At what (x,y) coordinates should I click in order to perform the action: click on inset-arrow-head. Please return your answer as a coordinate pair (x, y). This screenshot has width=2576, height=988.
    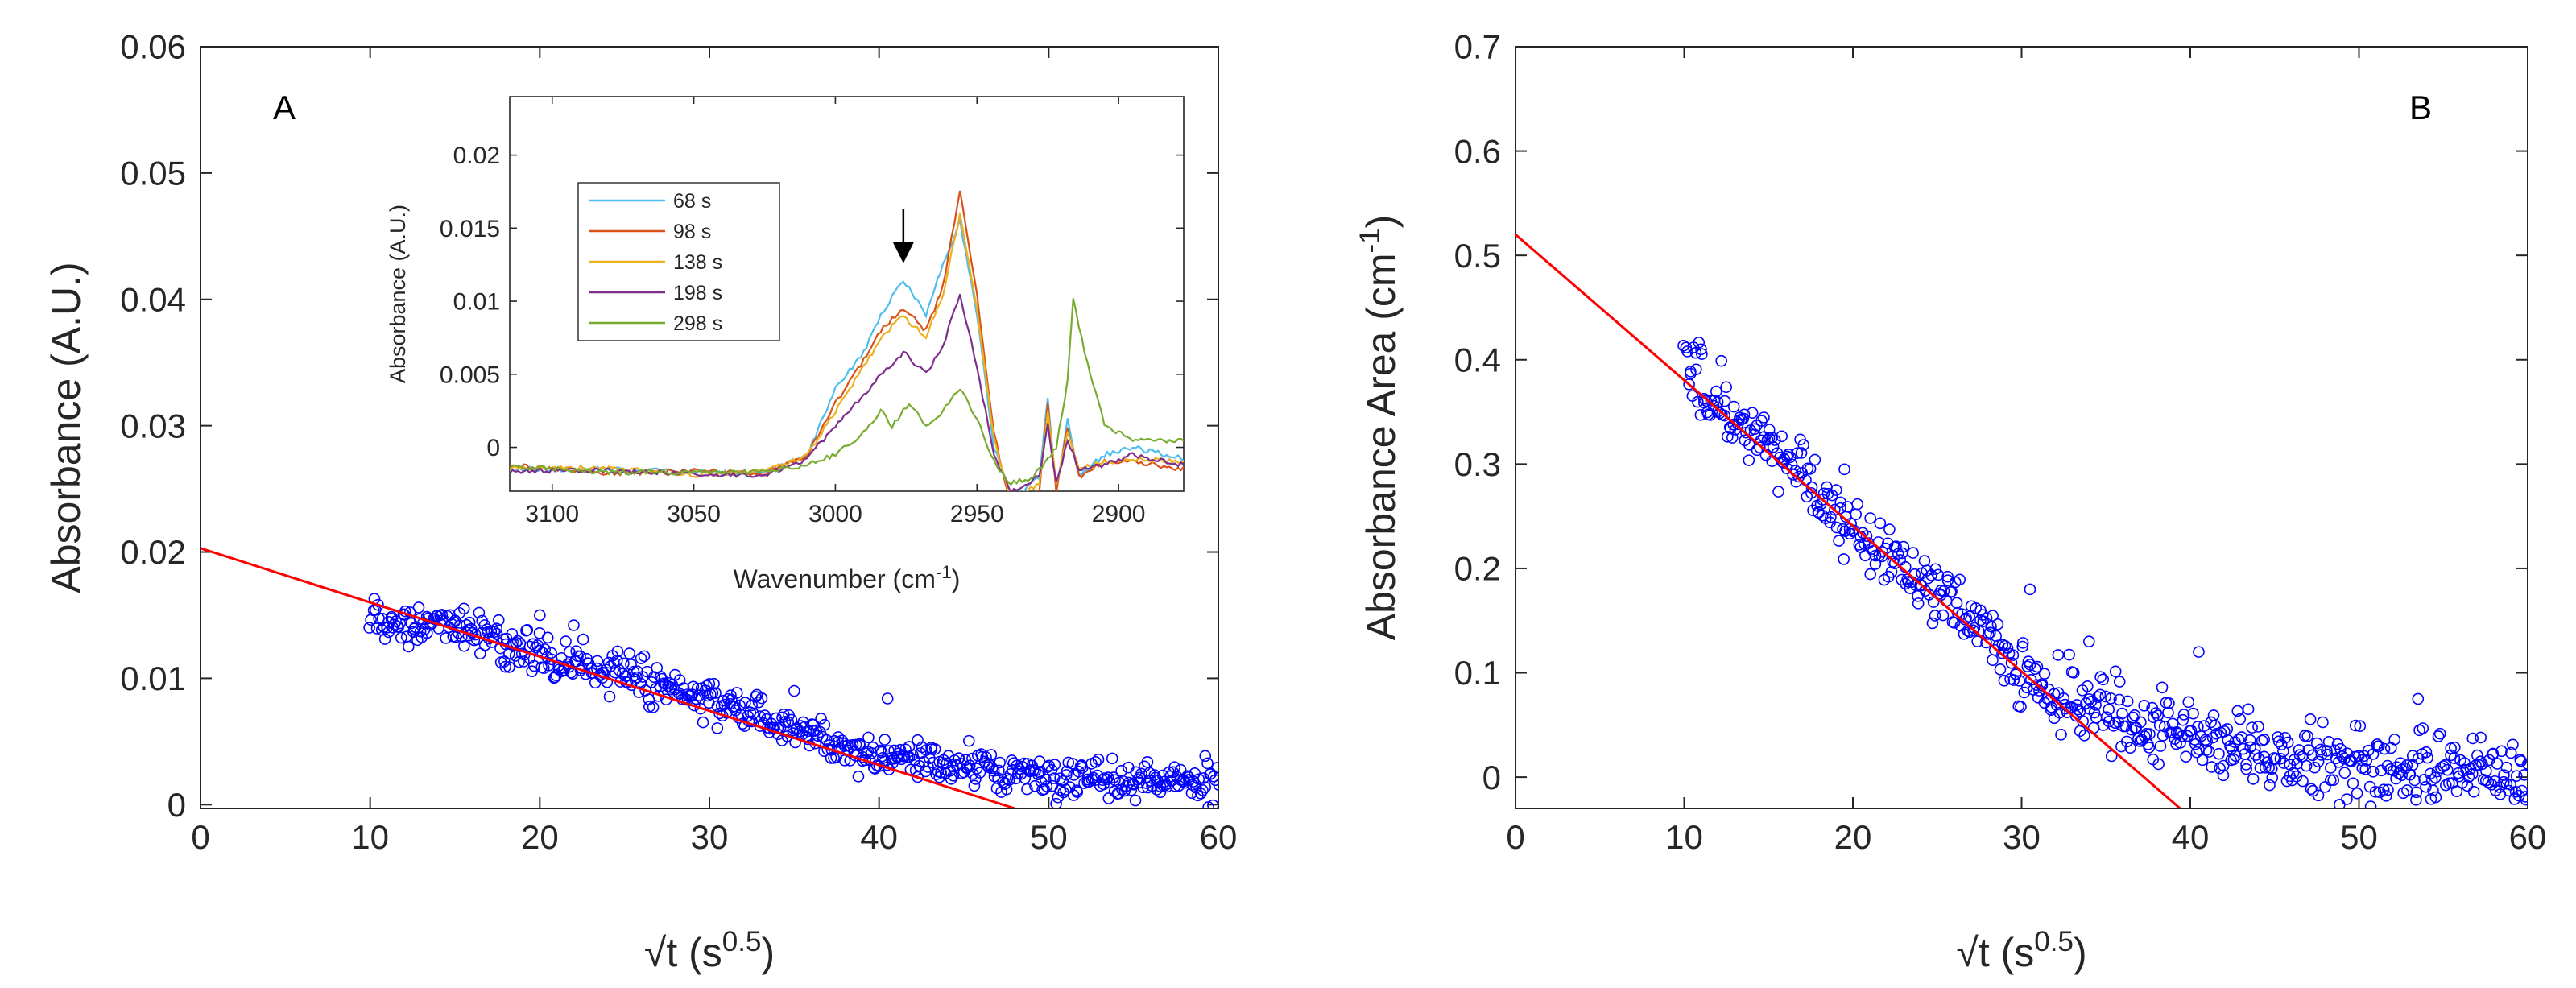
    Looking at the image, I should click on (903, 252).